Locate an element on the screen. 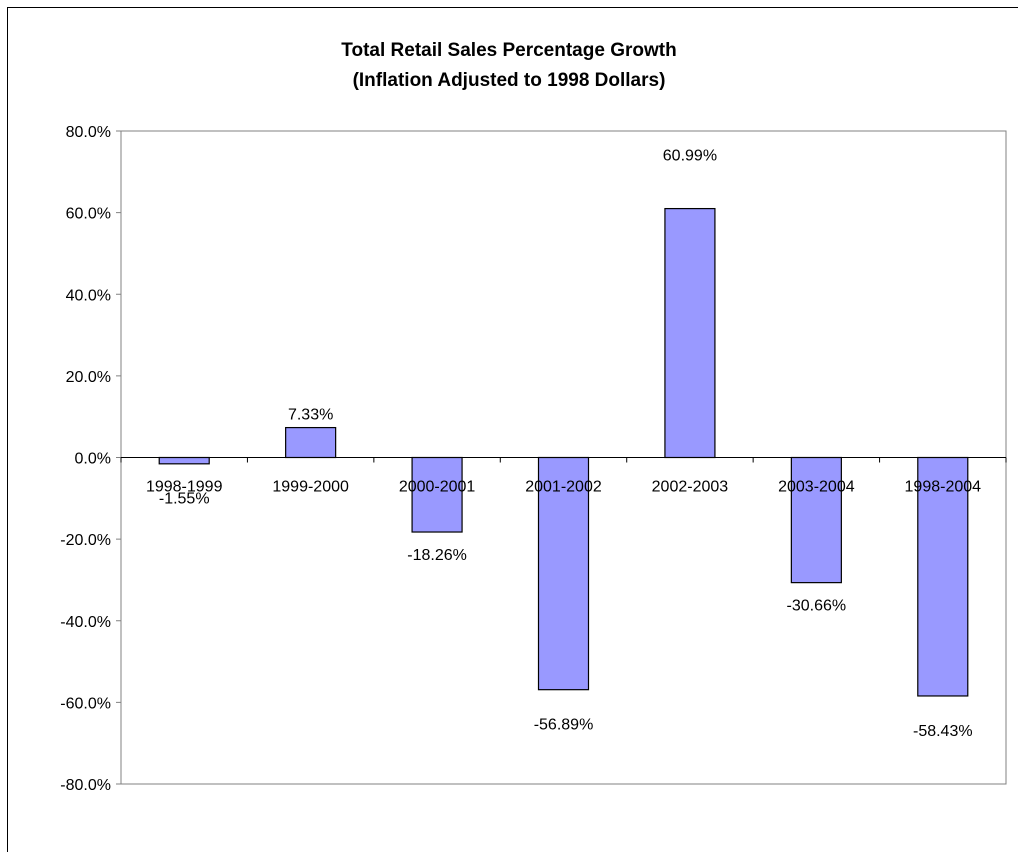 This screenshot has width=1018, height=852. data-label: -56.89% is located at coordinates (564, 725).